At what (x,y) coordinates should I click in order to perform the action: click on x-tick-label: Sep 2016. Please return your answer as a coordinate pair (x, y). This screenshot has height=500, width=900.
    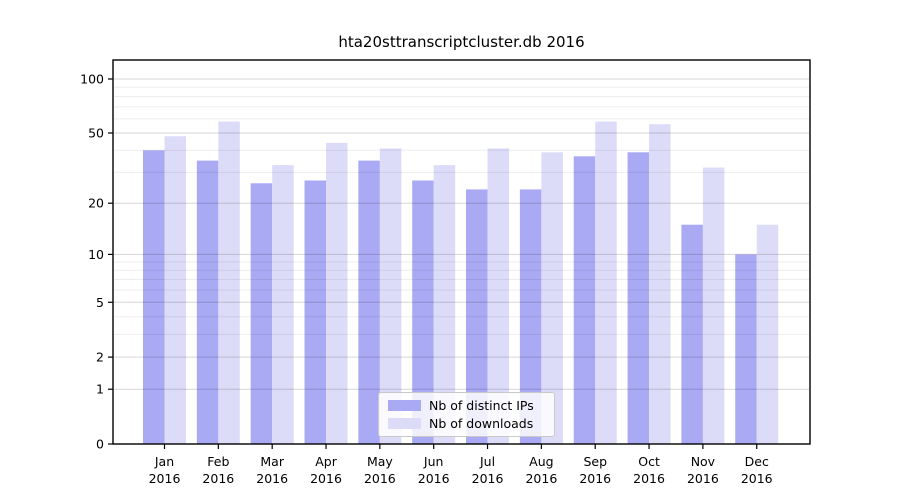
    Looking at the image, I should click on (595, 470).